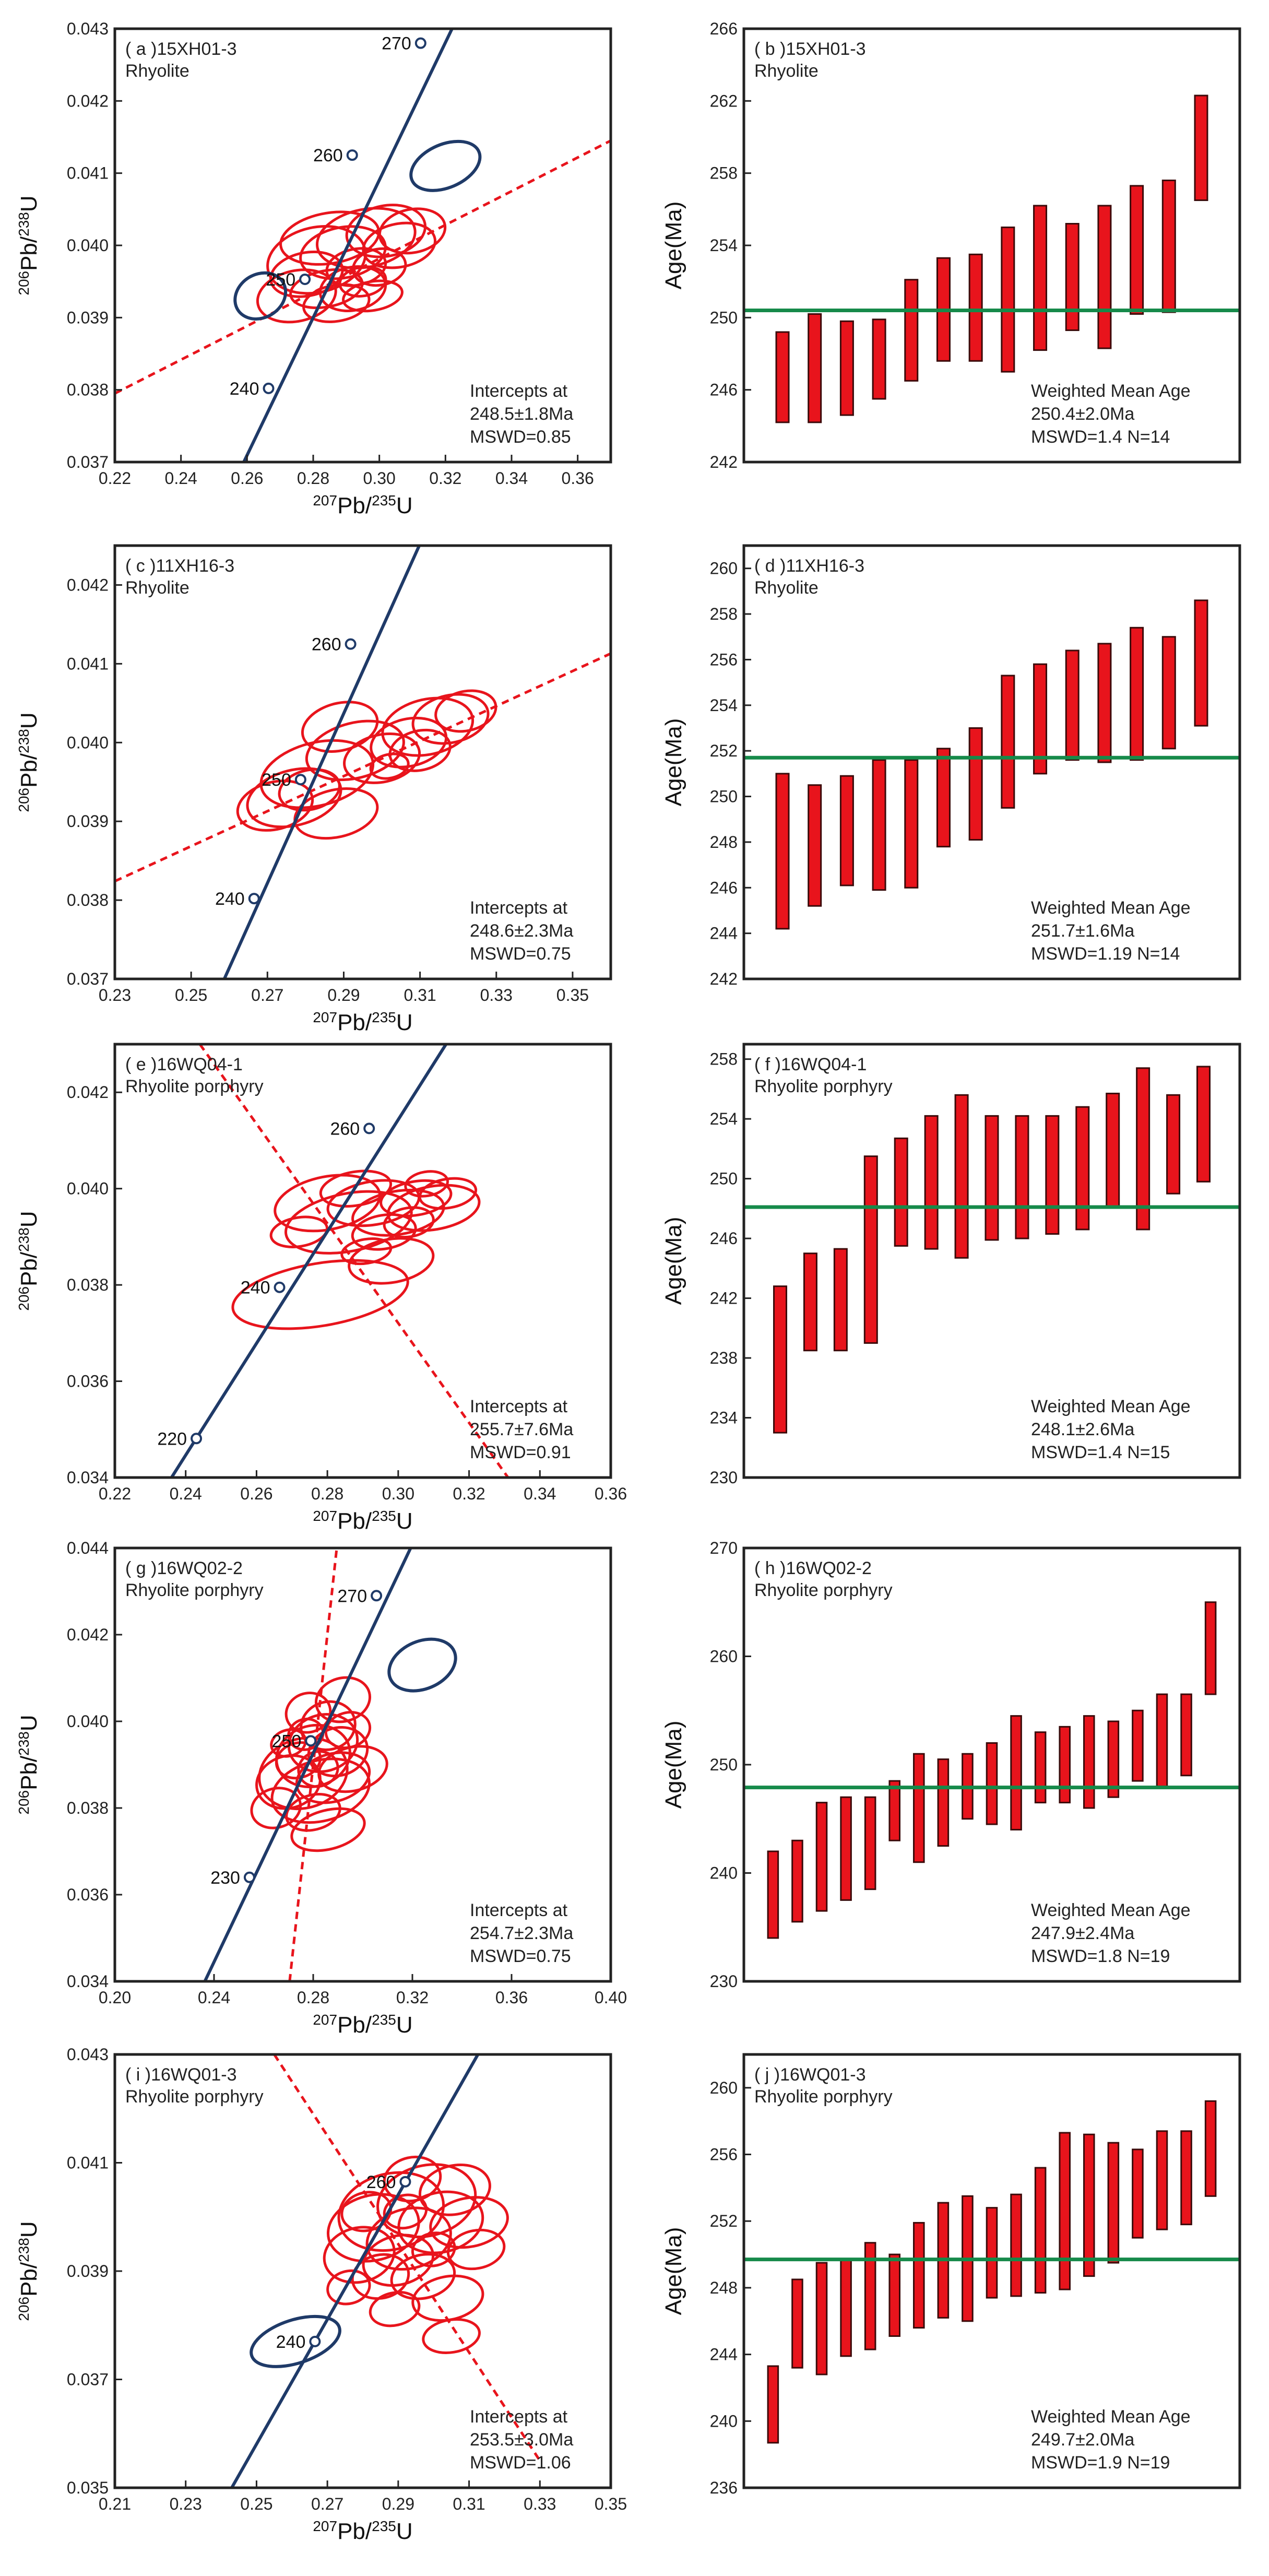  I want to click on panel-label: ( f )16WQ04-1, so click(810, 1064).